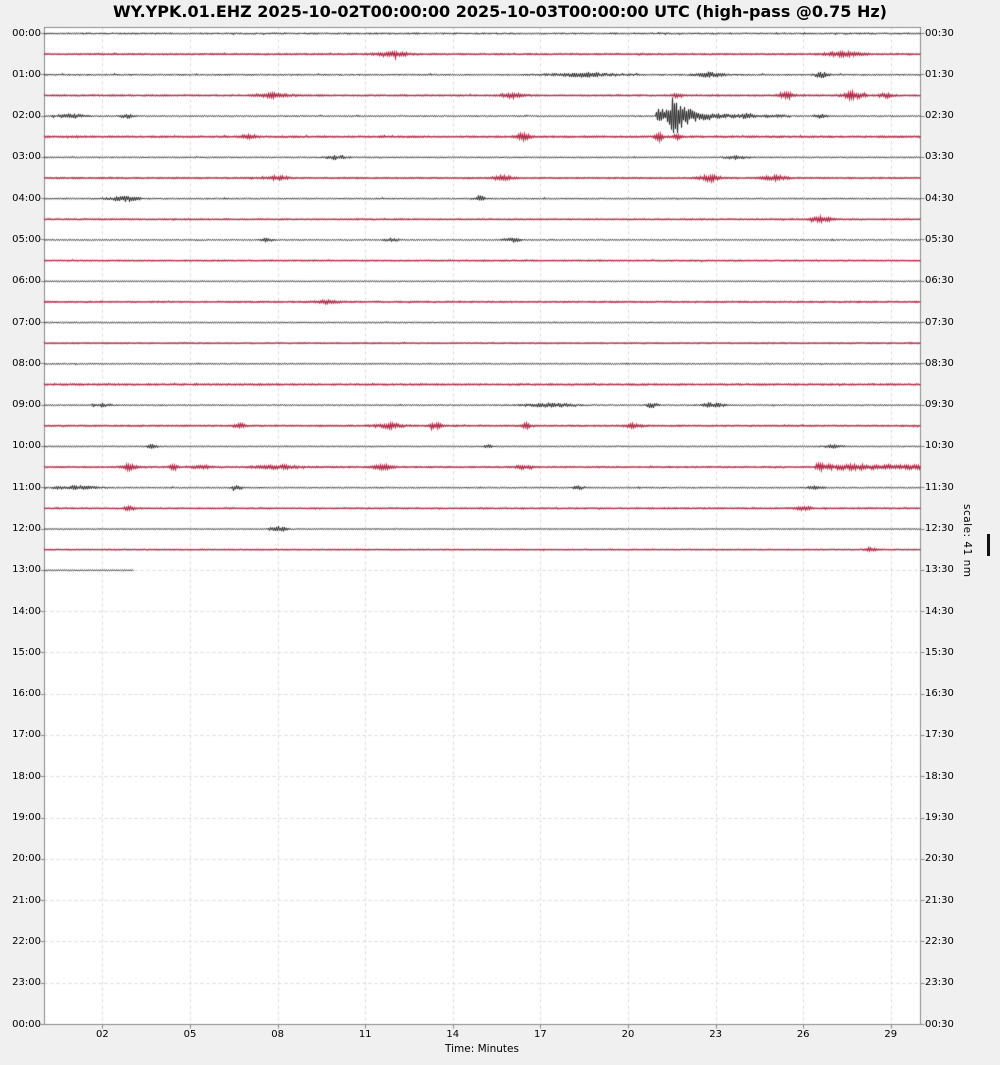 The image size is (1000, 1065). What do you see at coordinates (939, 157) in the screenshot?
I see `hour-label-right: 03:30` at bounding box center [939, 157].